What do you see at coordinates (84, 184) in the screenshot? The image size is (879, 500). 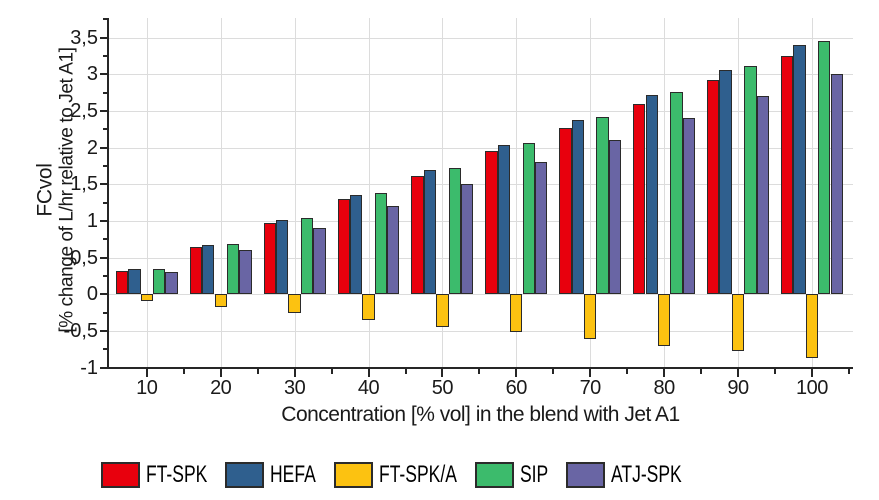 I see `y-tick-label-1,5: 1,5` at bounding box center [84, 184].